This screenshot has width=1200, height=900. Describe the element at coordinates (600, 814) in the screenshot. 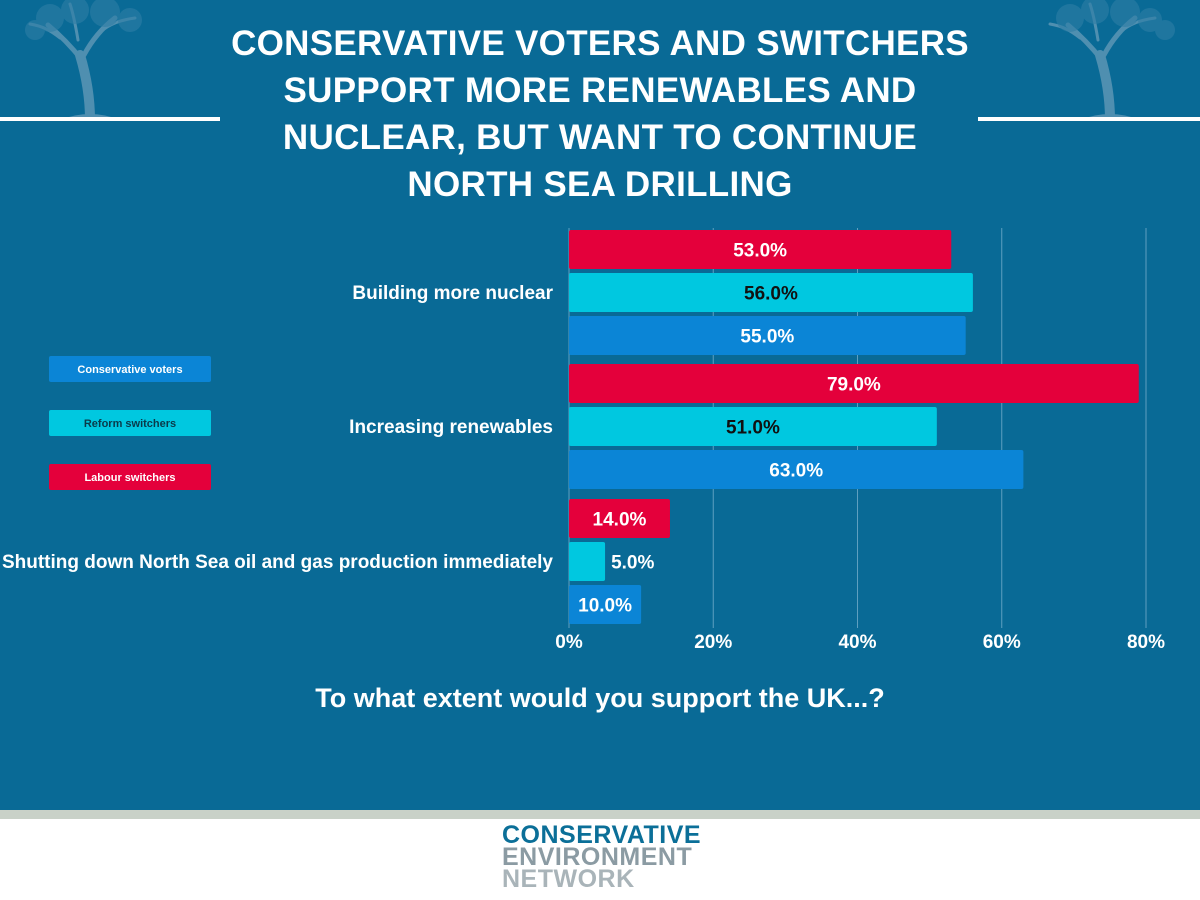

I see `footer-stripe` at that location.